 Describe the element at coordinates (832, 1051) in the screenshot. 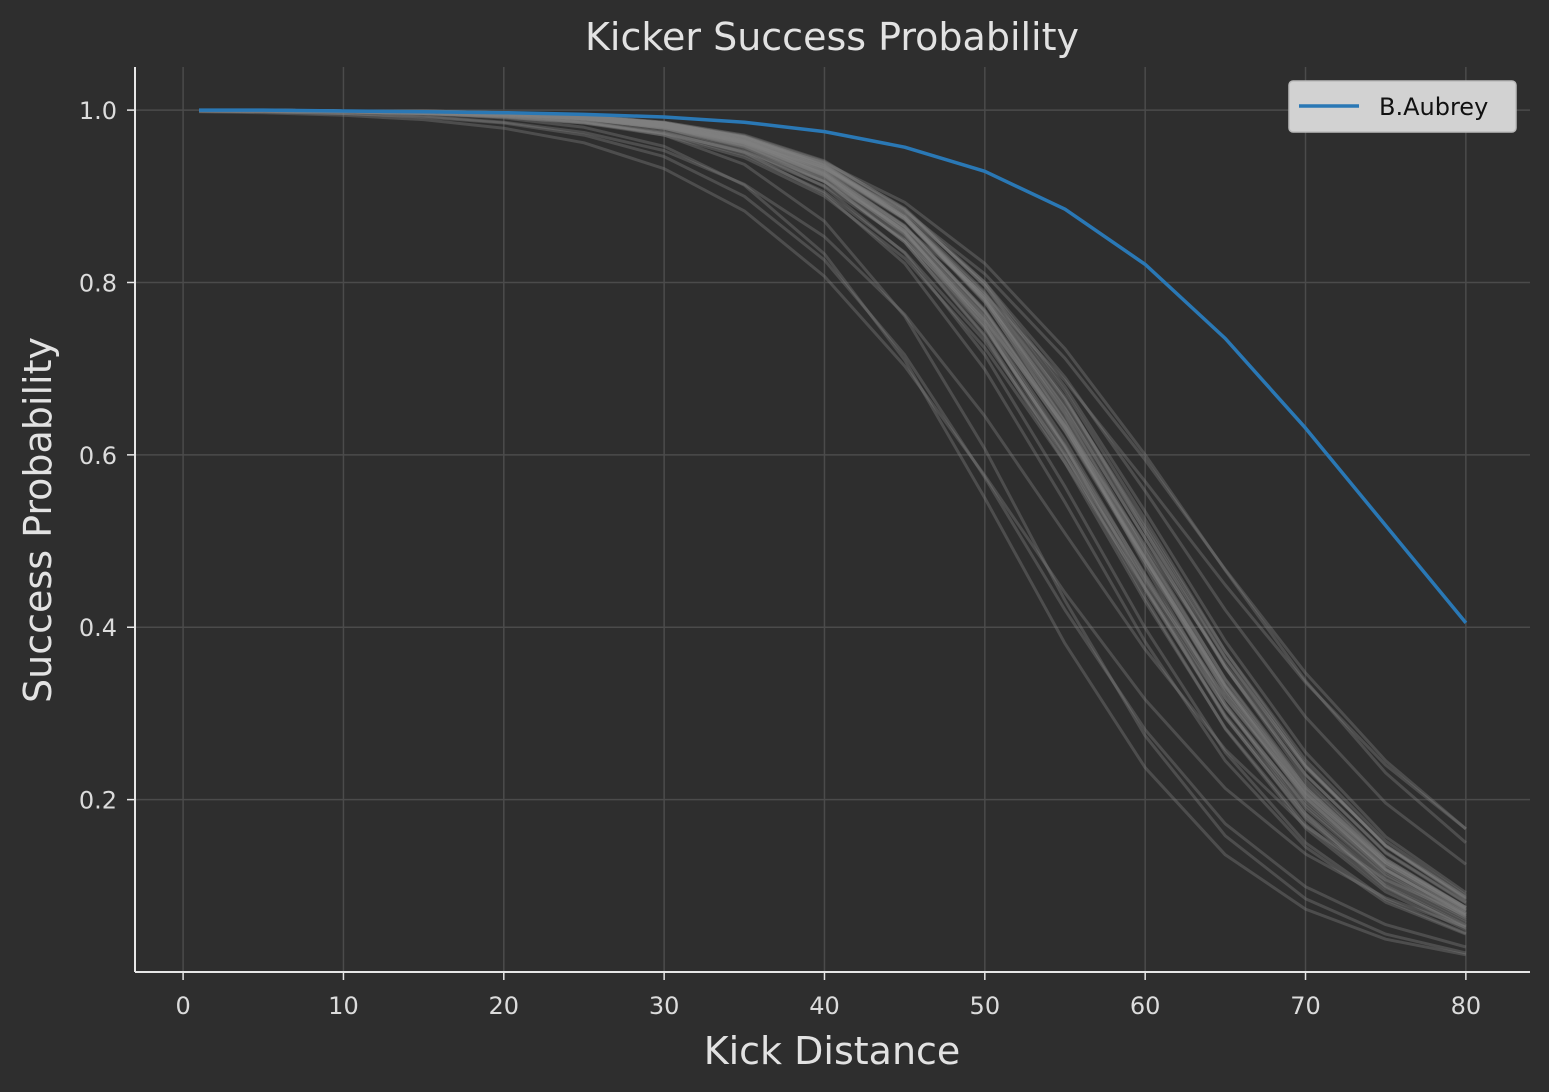

I see `x-axis-title: Kick Distance` at that location.